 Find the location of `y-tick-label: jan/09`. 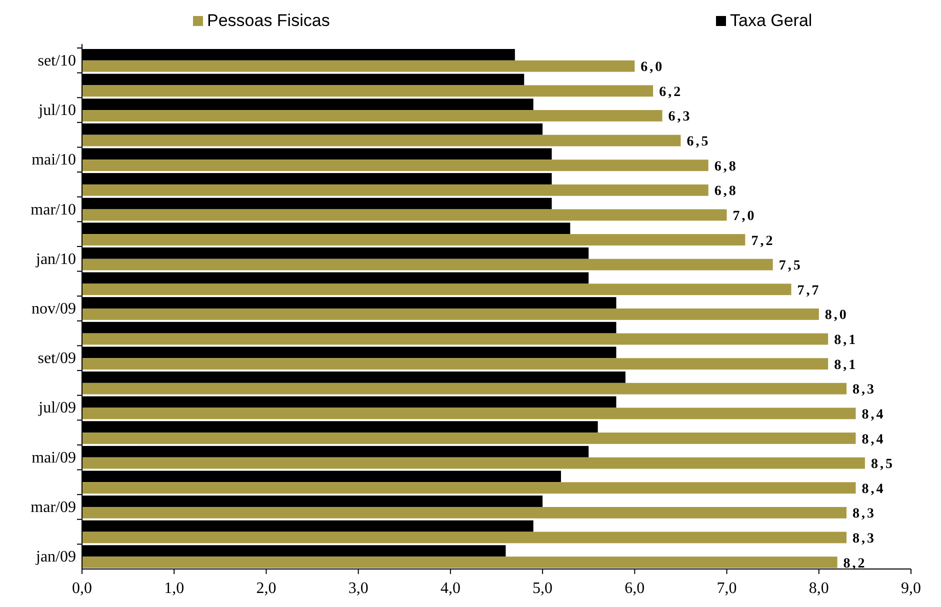

y-tick-label: jan/09 is located at coordinates (55, 557).